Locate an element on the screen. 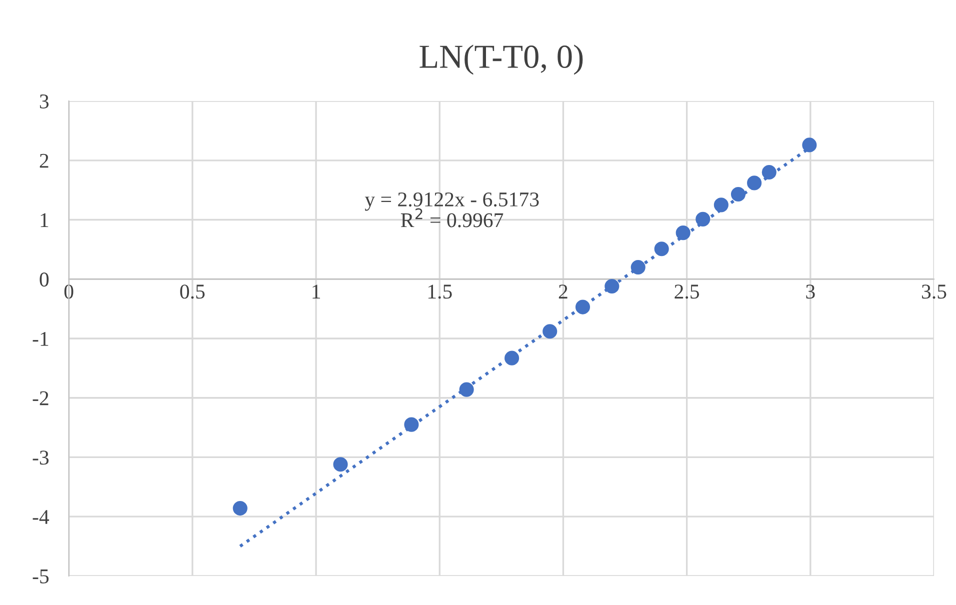 Image resolution: width=956 pixels, height=605 pixels. y-tick-label: 3 is located at coordinates (44, 101).